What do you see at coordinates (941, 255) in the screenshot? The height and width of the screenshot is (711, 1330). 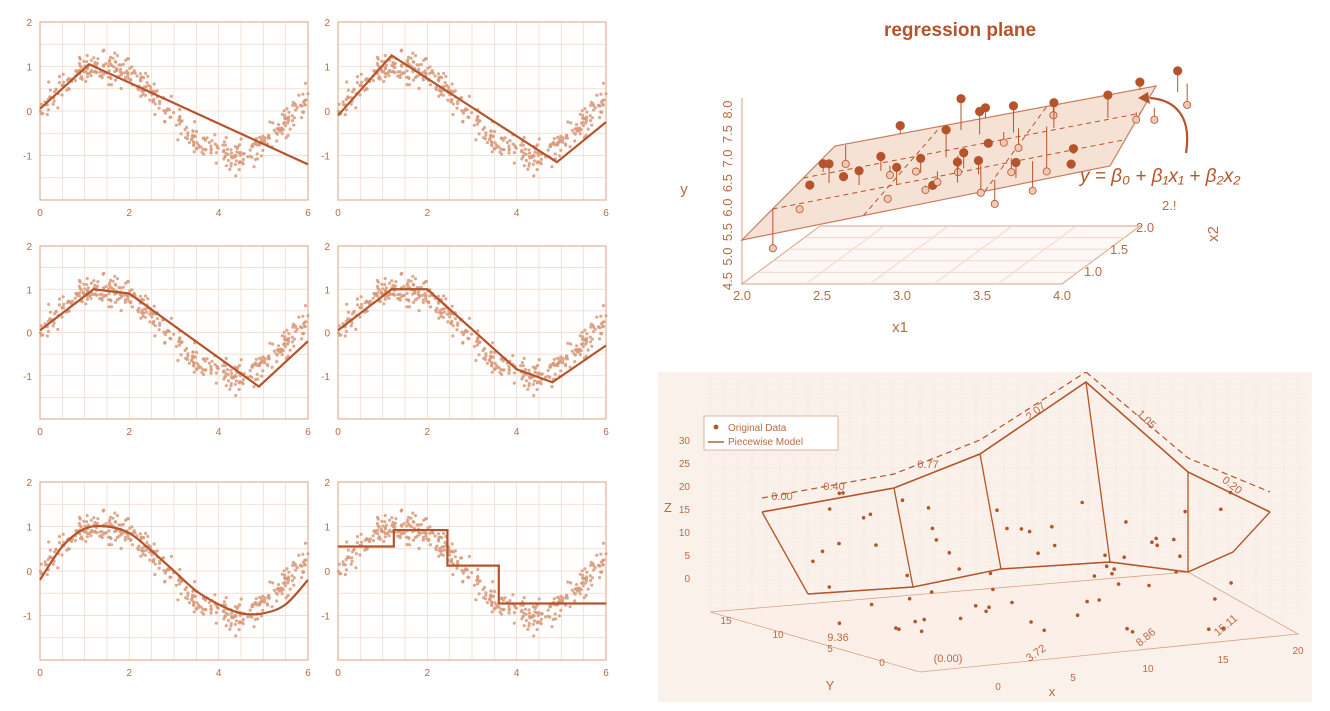 I see `floor-plane` at bounding box center [941, 255].